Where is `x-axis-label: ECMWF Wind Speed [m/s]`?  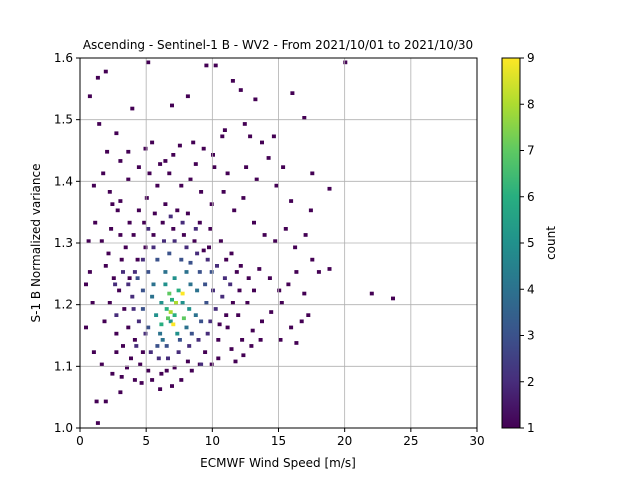
x-axis-label: ECMWF Wind Speed [m/s] is located at coordinates (278, 463).